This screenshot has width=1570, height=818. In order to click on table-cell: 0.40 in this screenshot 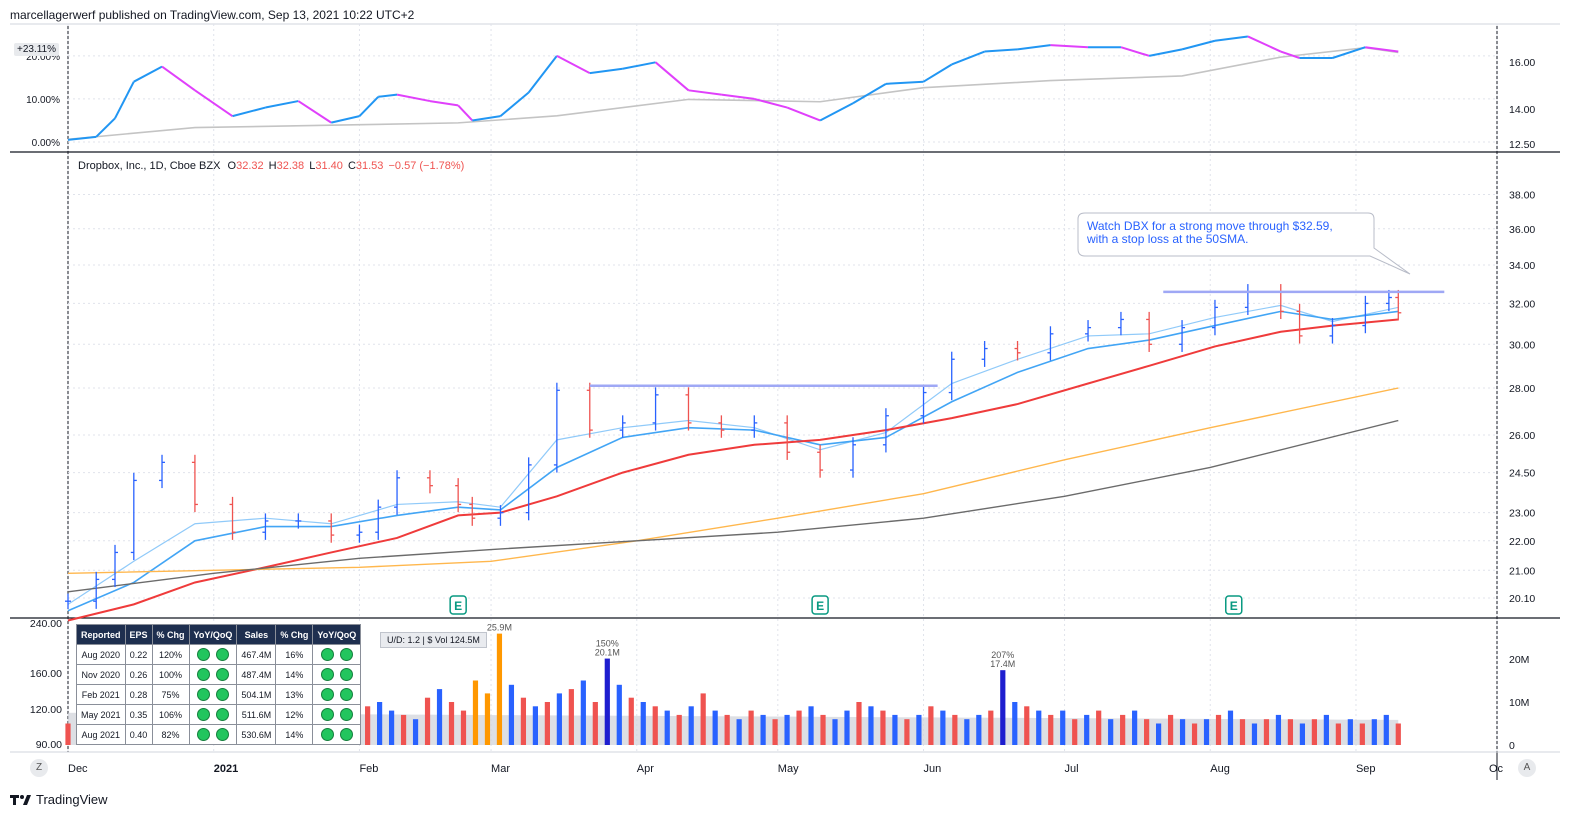, I will do `click(138, 734)`.